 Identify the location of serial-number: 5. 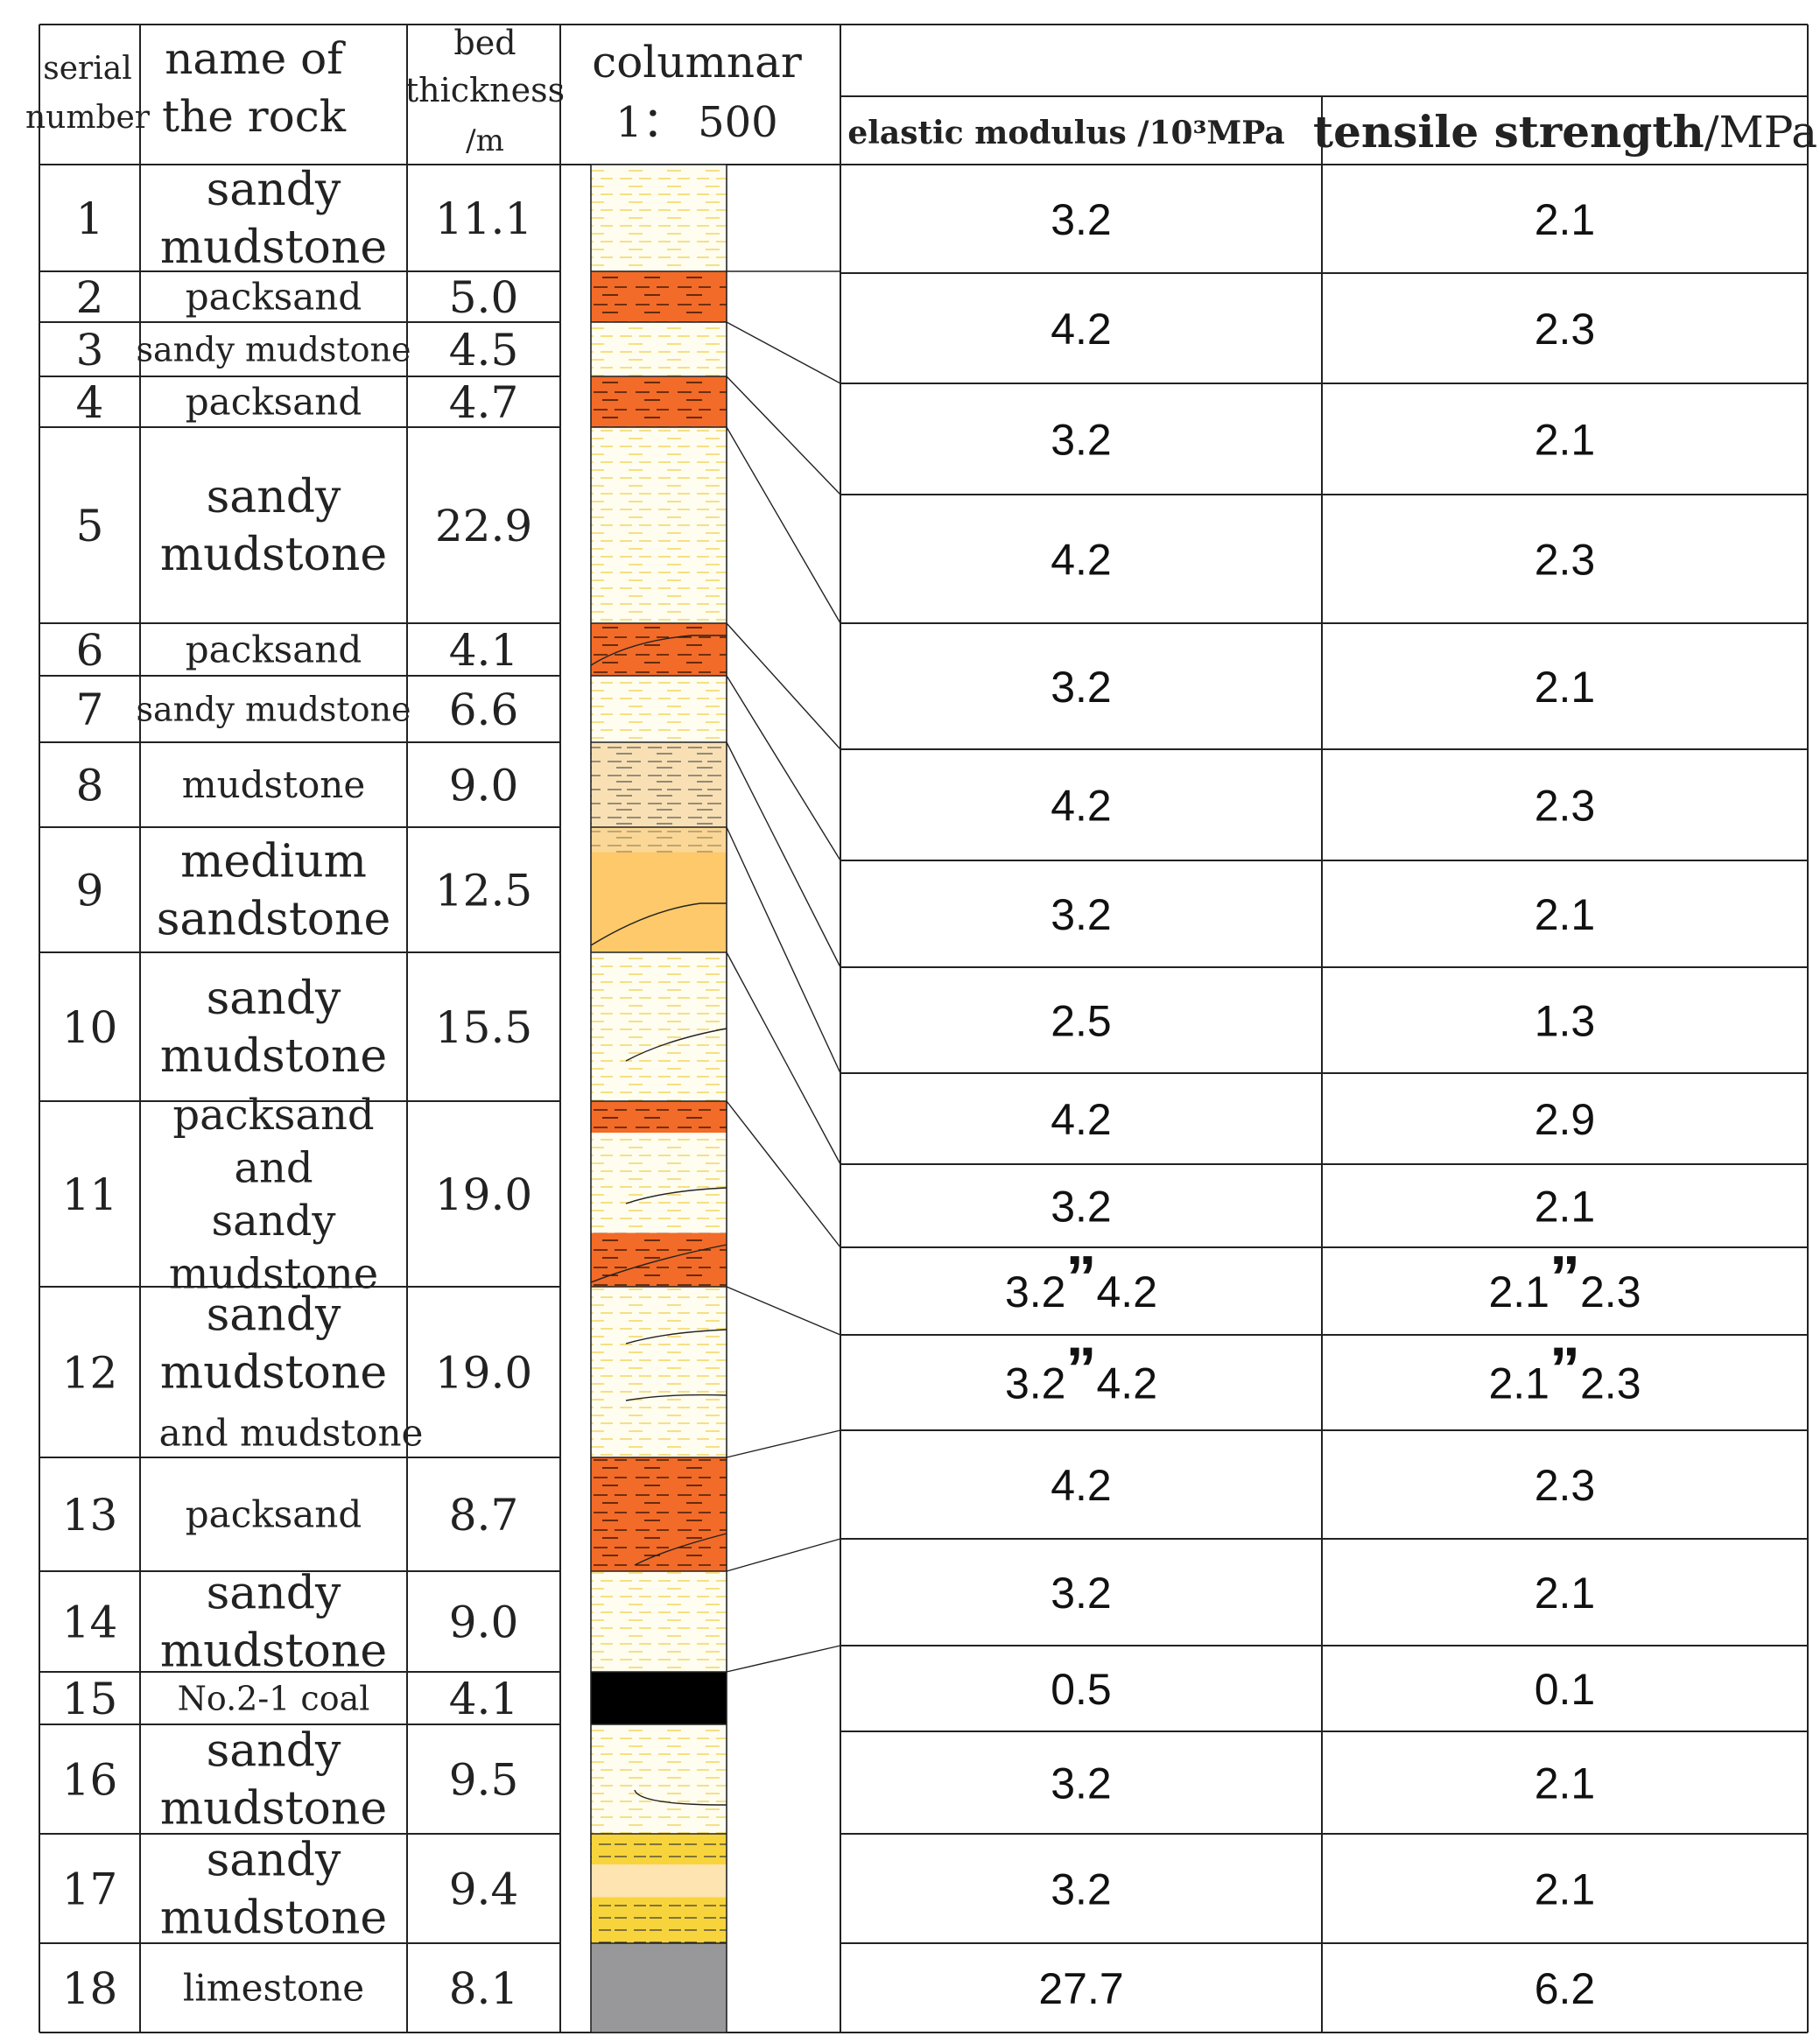
(90, 526).